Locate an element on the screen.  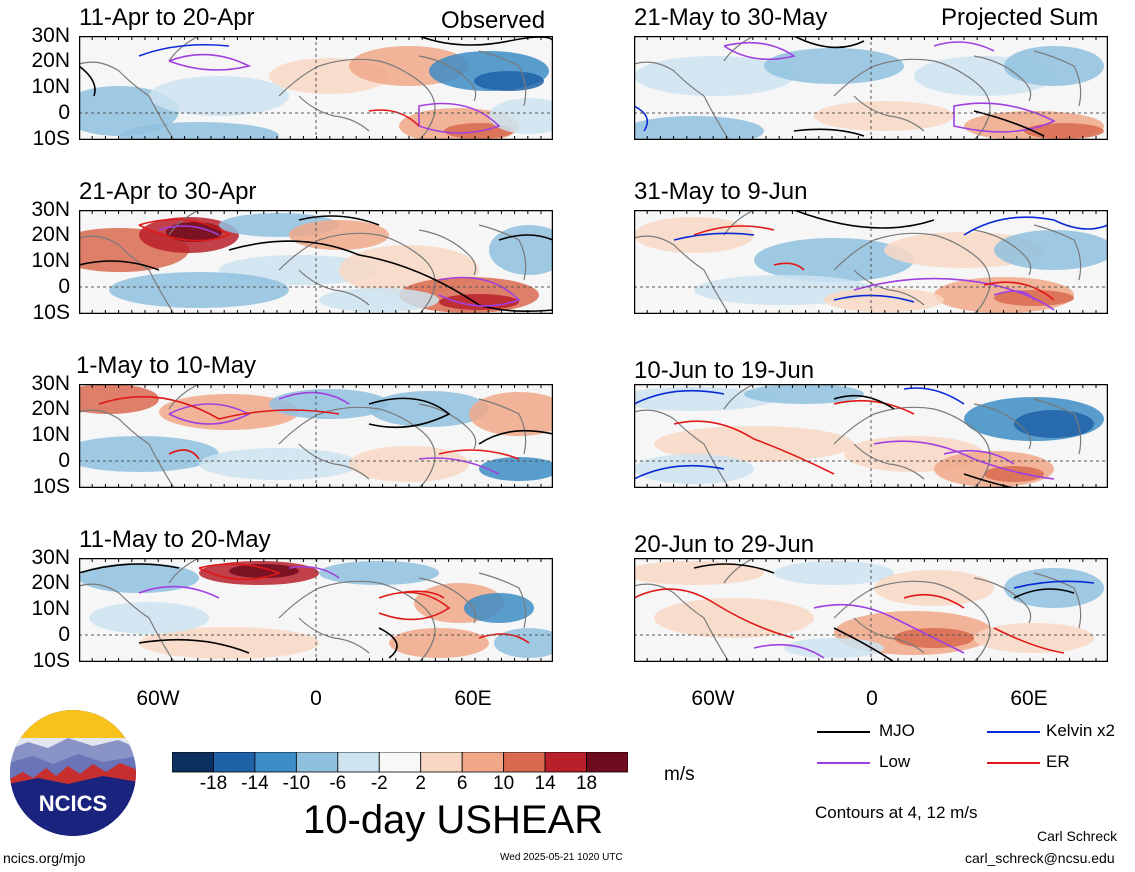
panel-title-right-4: 20-Jun to 29-Jun is located at coordinates (724, 544).